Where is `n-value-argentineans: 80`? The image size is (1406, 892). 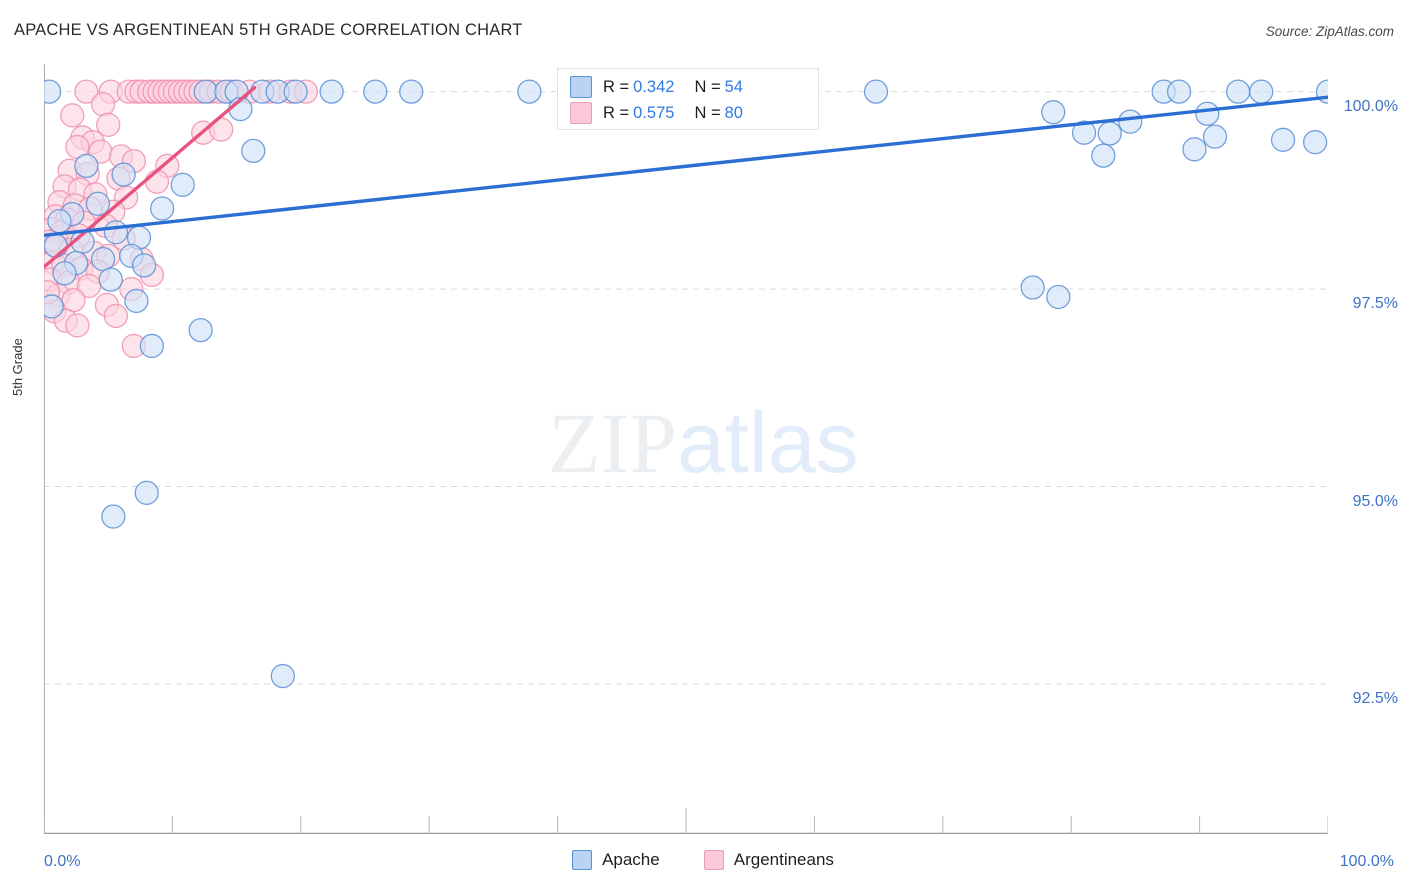 n-value-argentineans: 80 is located at coordinates (733, 112).